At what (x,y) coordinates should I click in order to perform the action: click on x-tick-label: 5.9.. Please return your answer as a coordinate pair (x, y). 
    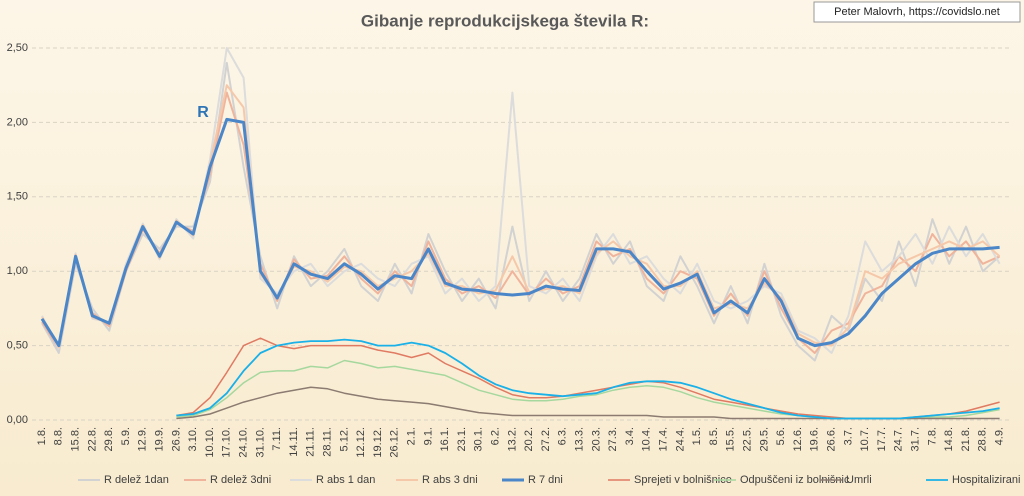
    Looking at the image, I should click on (126, 436).